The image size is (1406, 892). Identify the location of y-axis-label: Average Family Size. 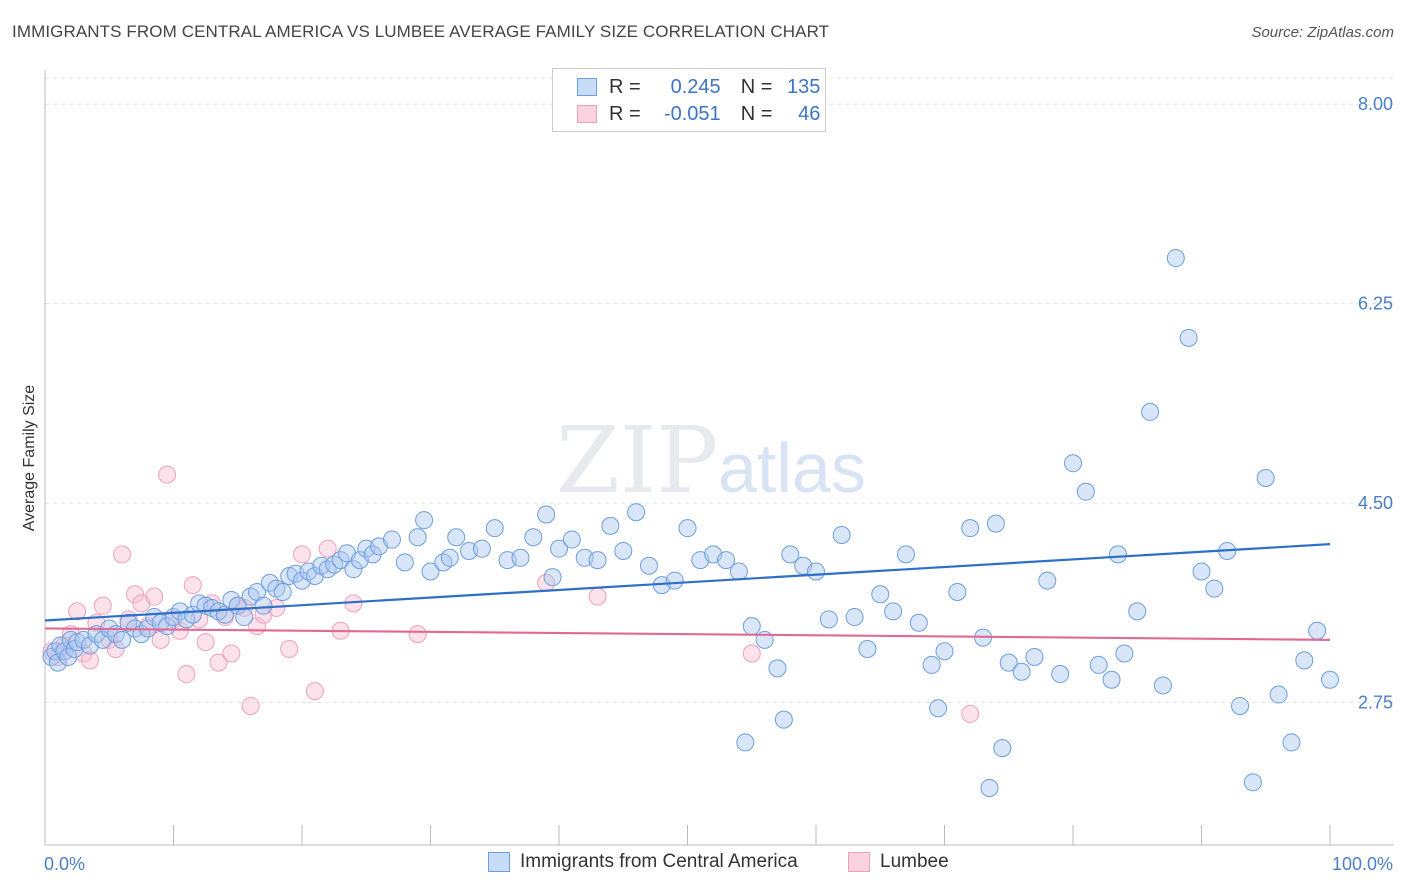
(29, 458).